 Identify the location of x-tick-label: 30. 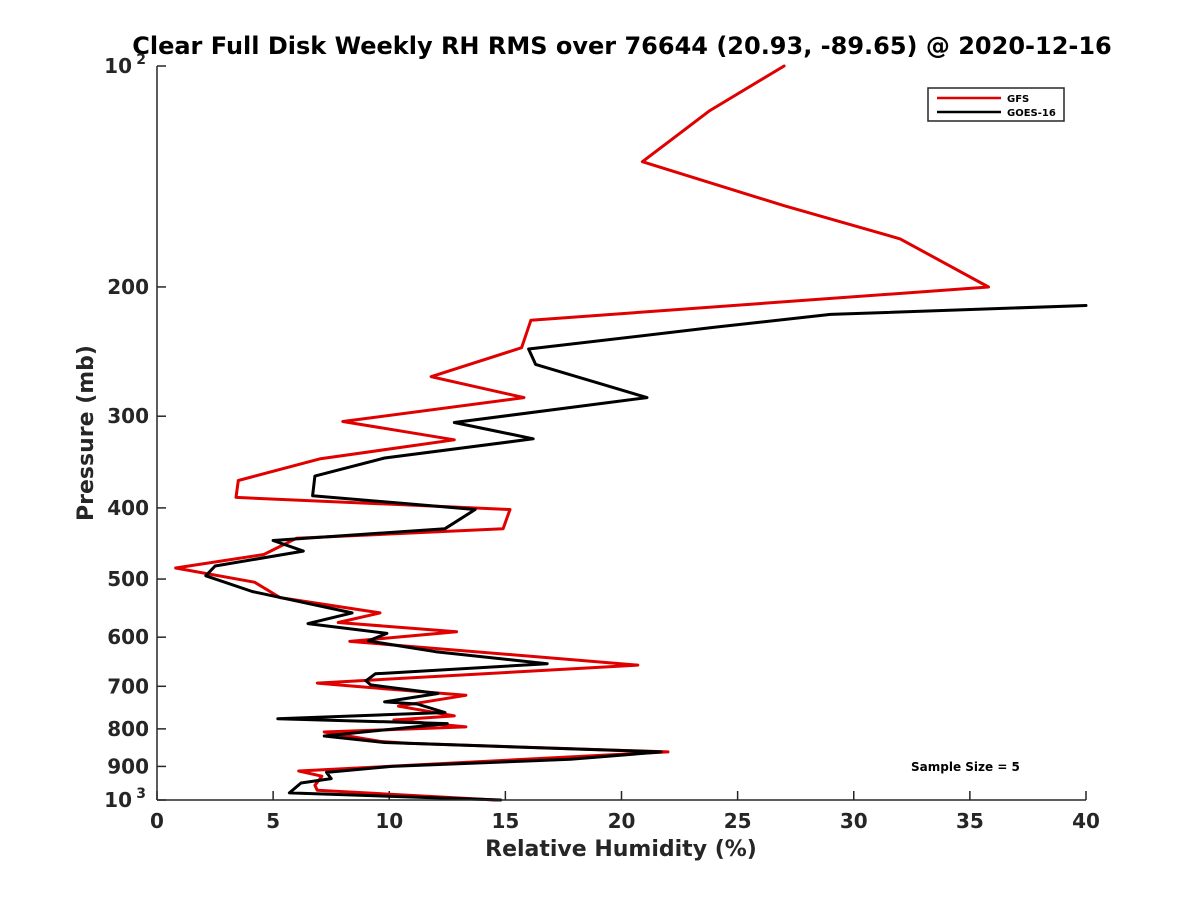
(854, 821).